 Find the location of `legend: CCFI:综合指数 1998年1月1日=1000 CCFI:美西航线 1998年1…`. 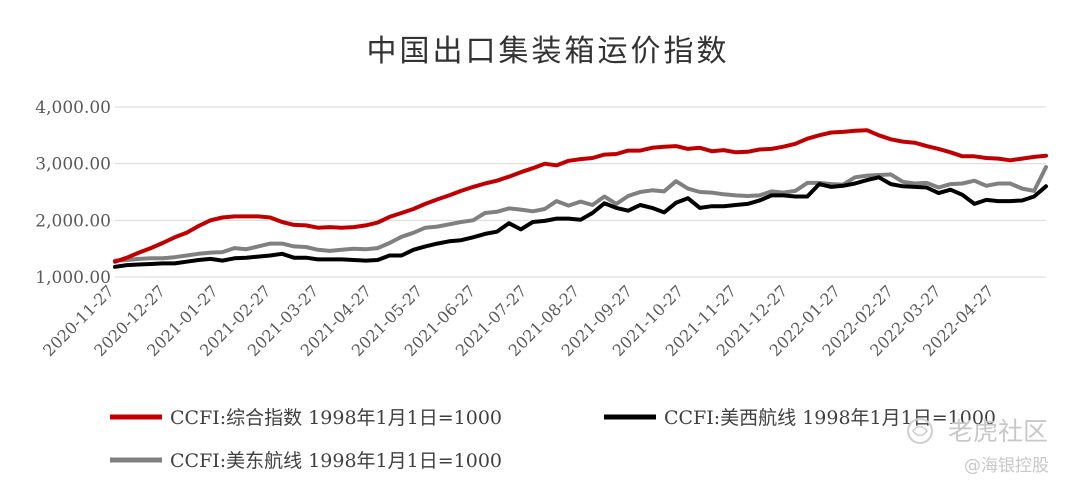

legend: CCFI:综合指数 1998年1月1日=1000 CCFI:美西航线 1998年1… is located at coordinates (553, 439).